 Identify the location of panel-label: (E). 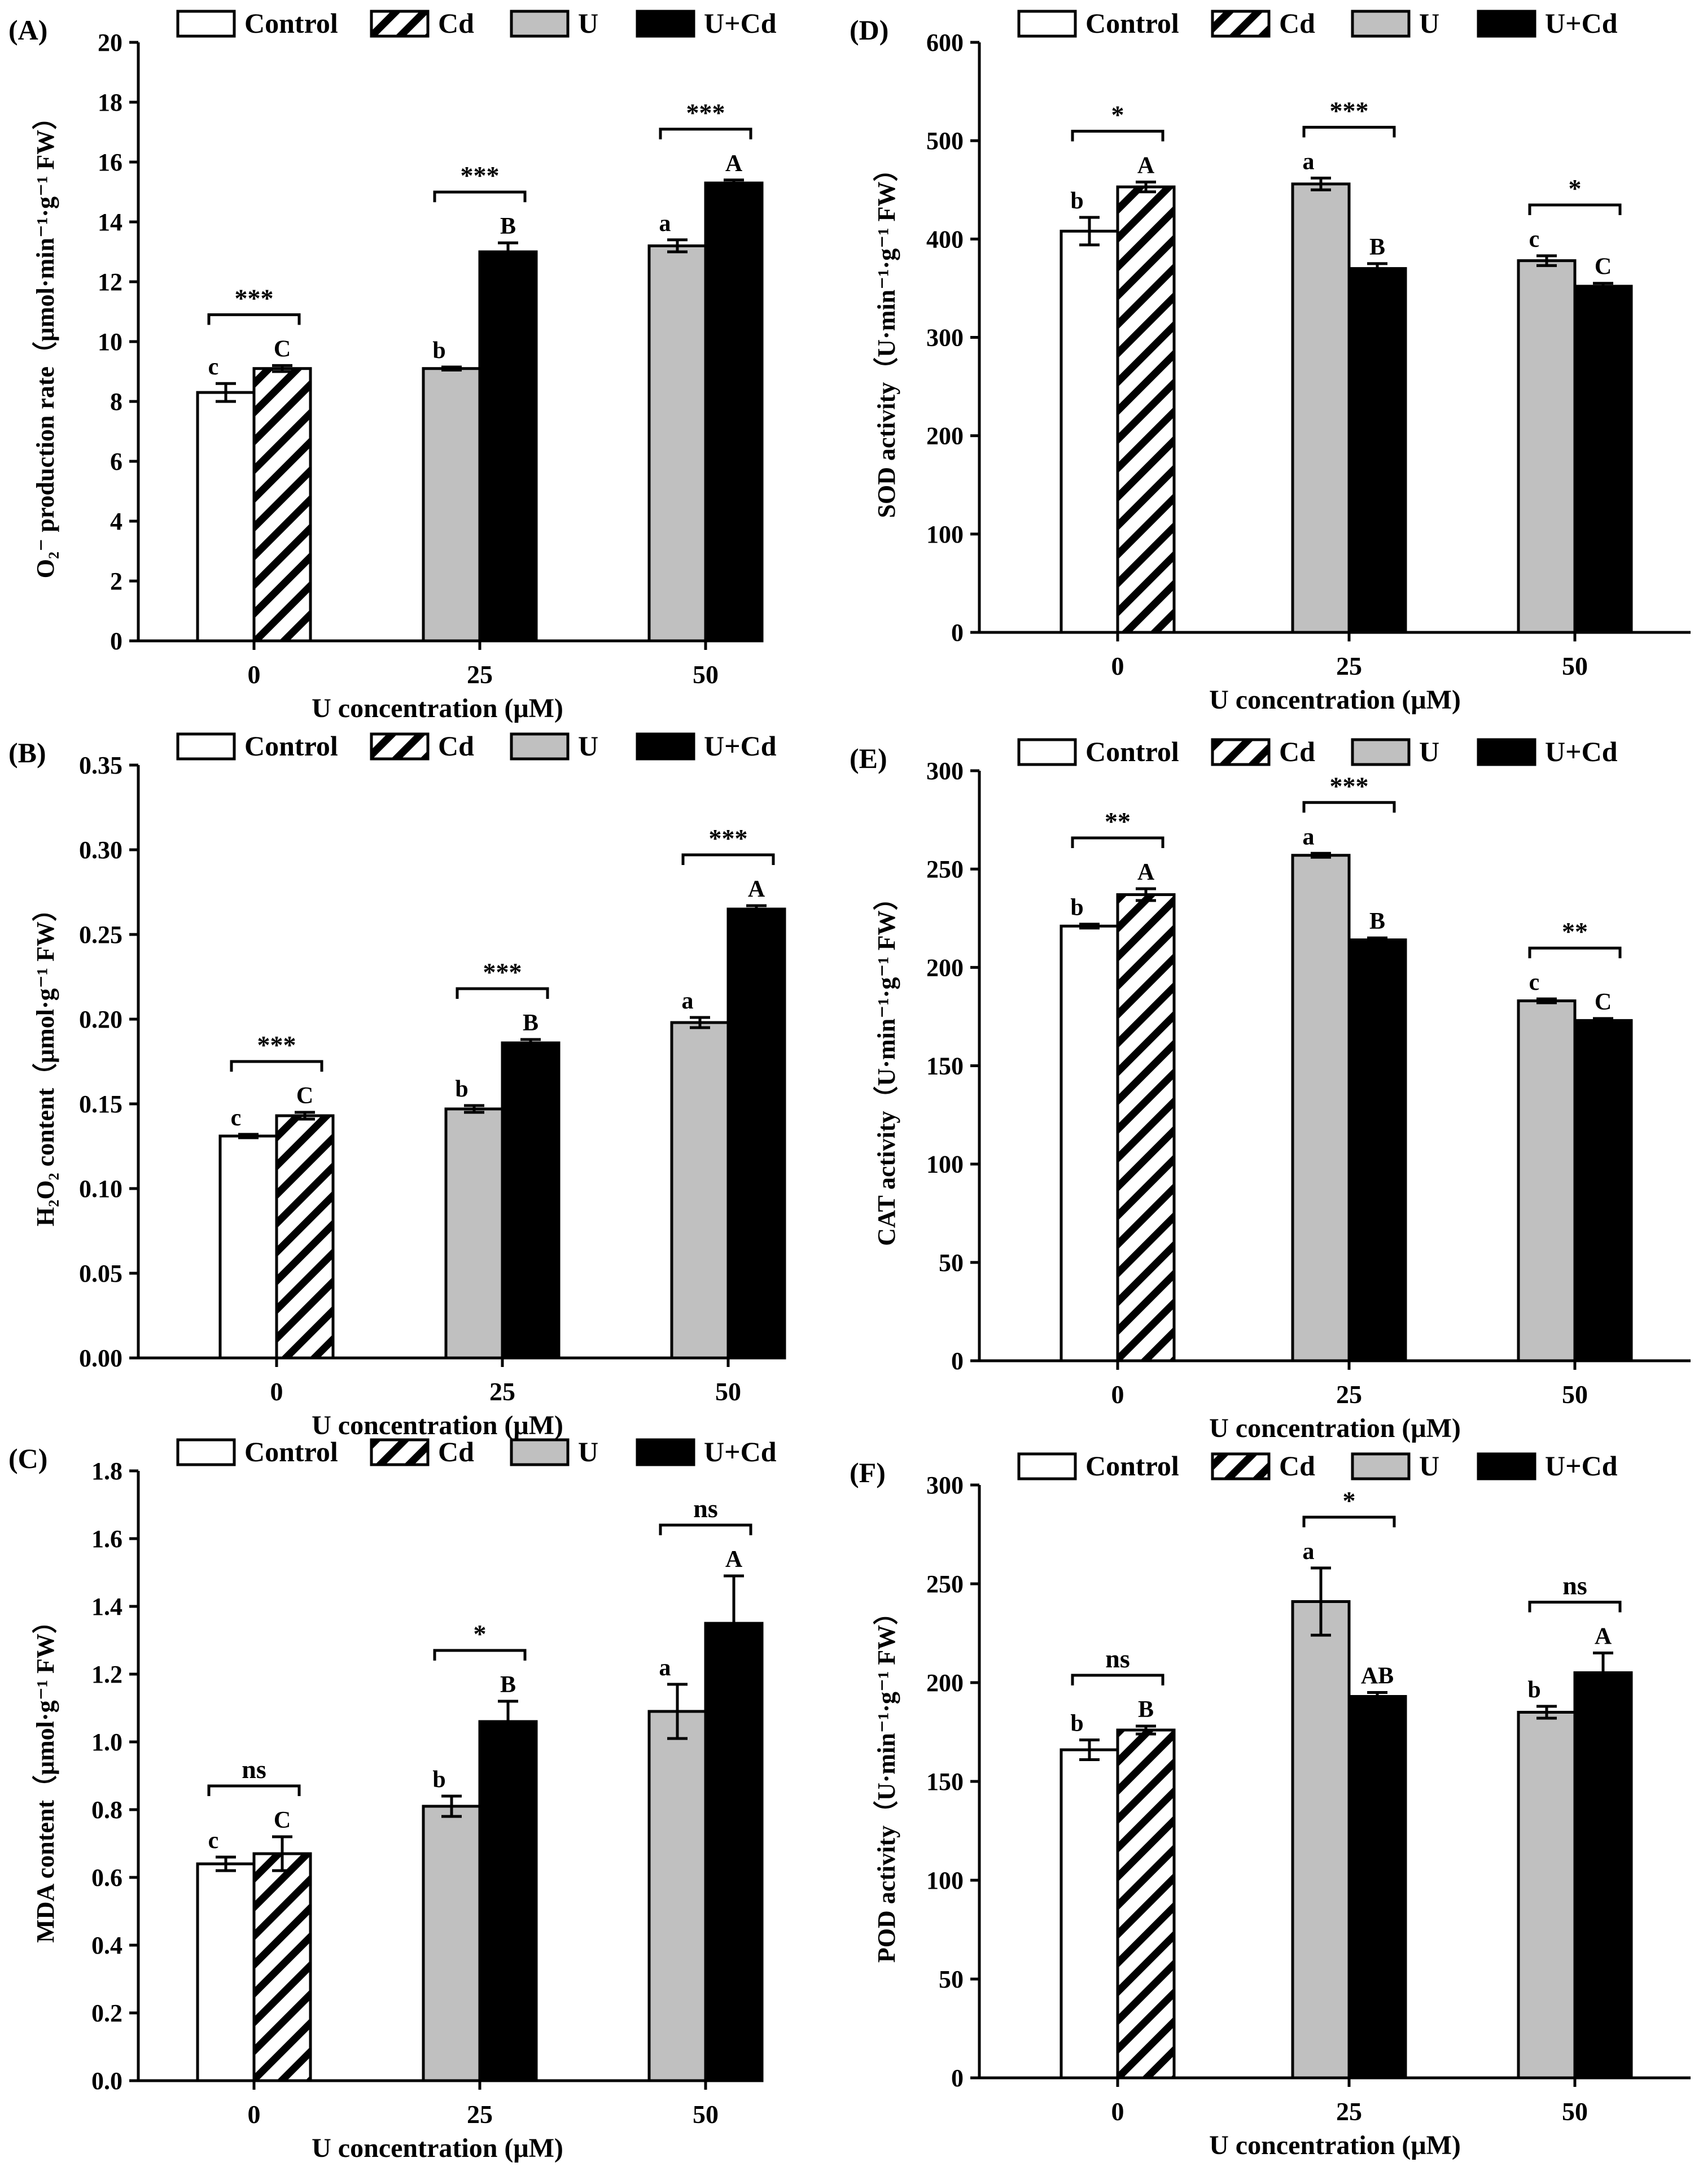
(868, 758).